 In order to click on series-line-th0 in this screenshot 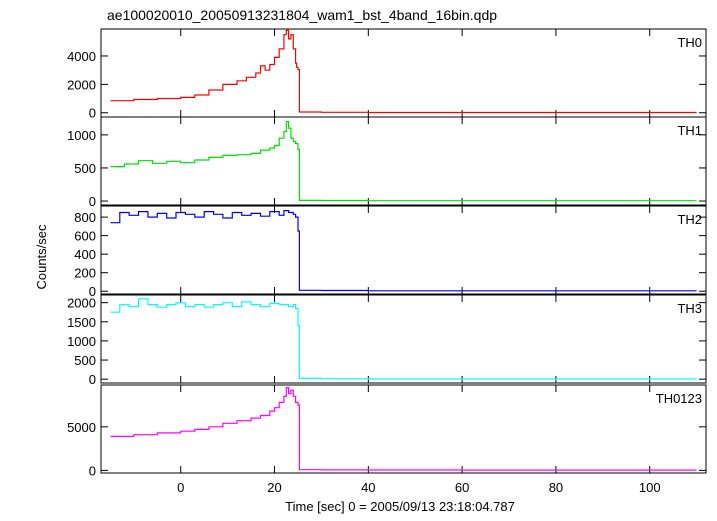, I will do `click(403, 71)`.